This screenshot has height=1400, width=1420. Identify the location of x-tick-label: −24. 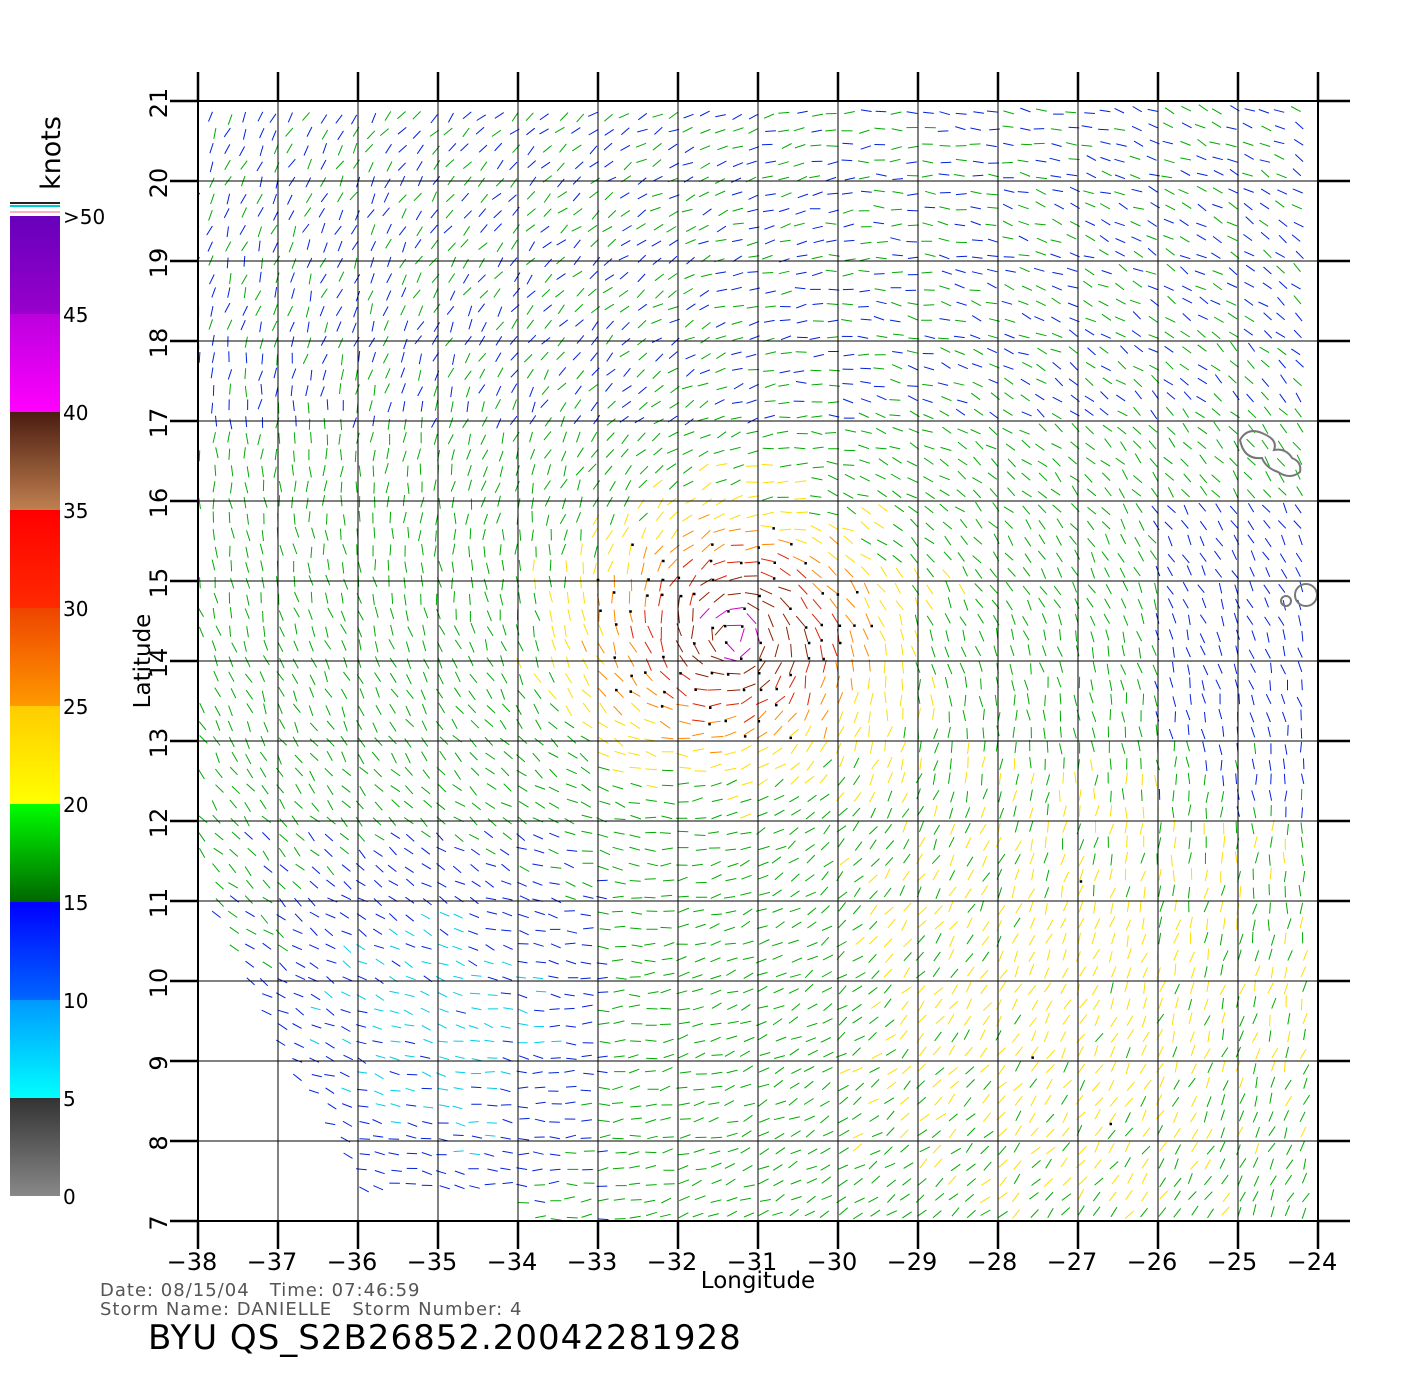
(1312, 1262).